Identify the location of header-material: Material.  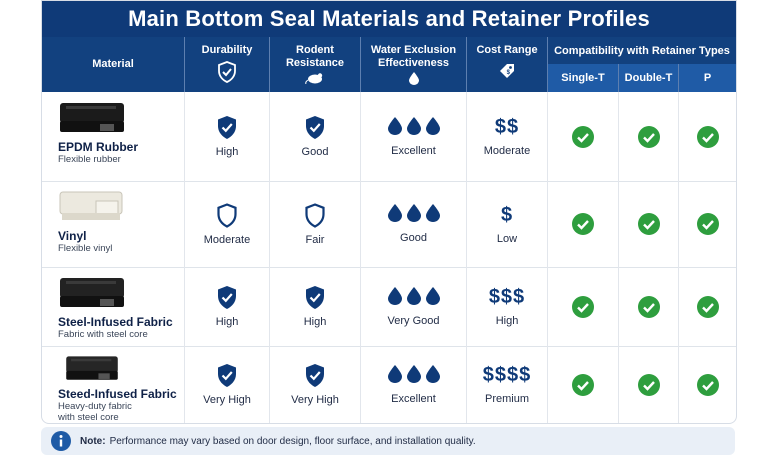
(113, 64).